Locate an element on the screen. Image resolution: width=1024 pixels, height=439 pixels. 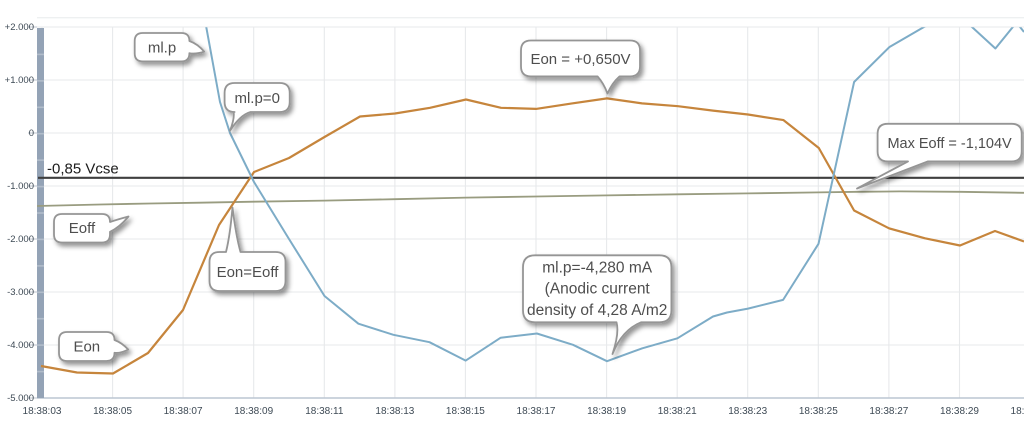
svg-text: -2.000 is located at coordinates (20, 239).